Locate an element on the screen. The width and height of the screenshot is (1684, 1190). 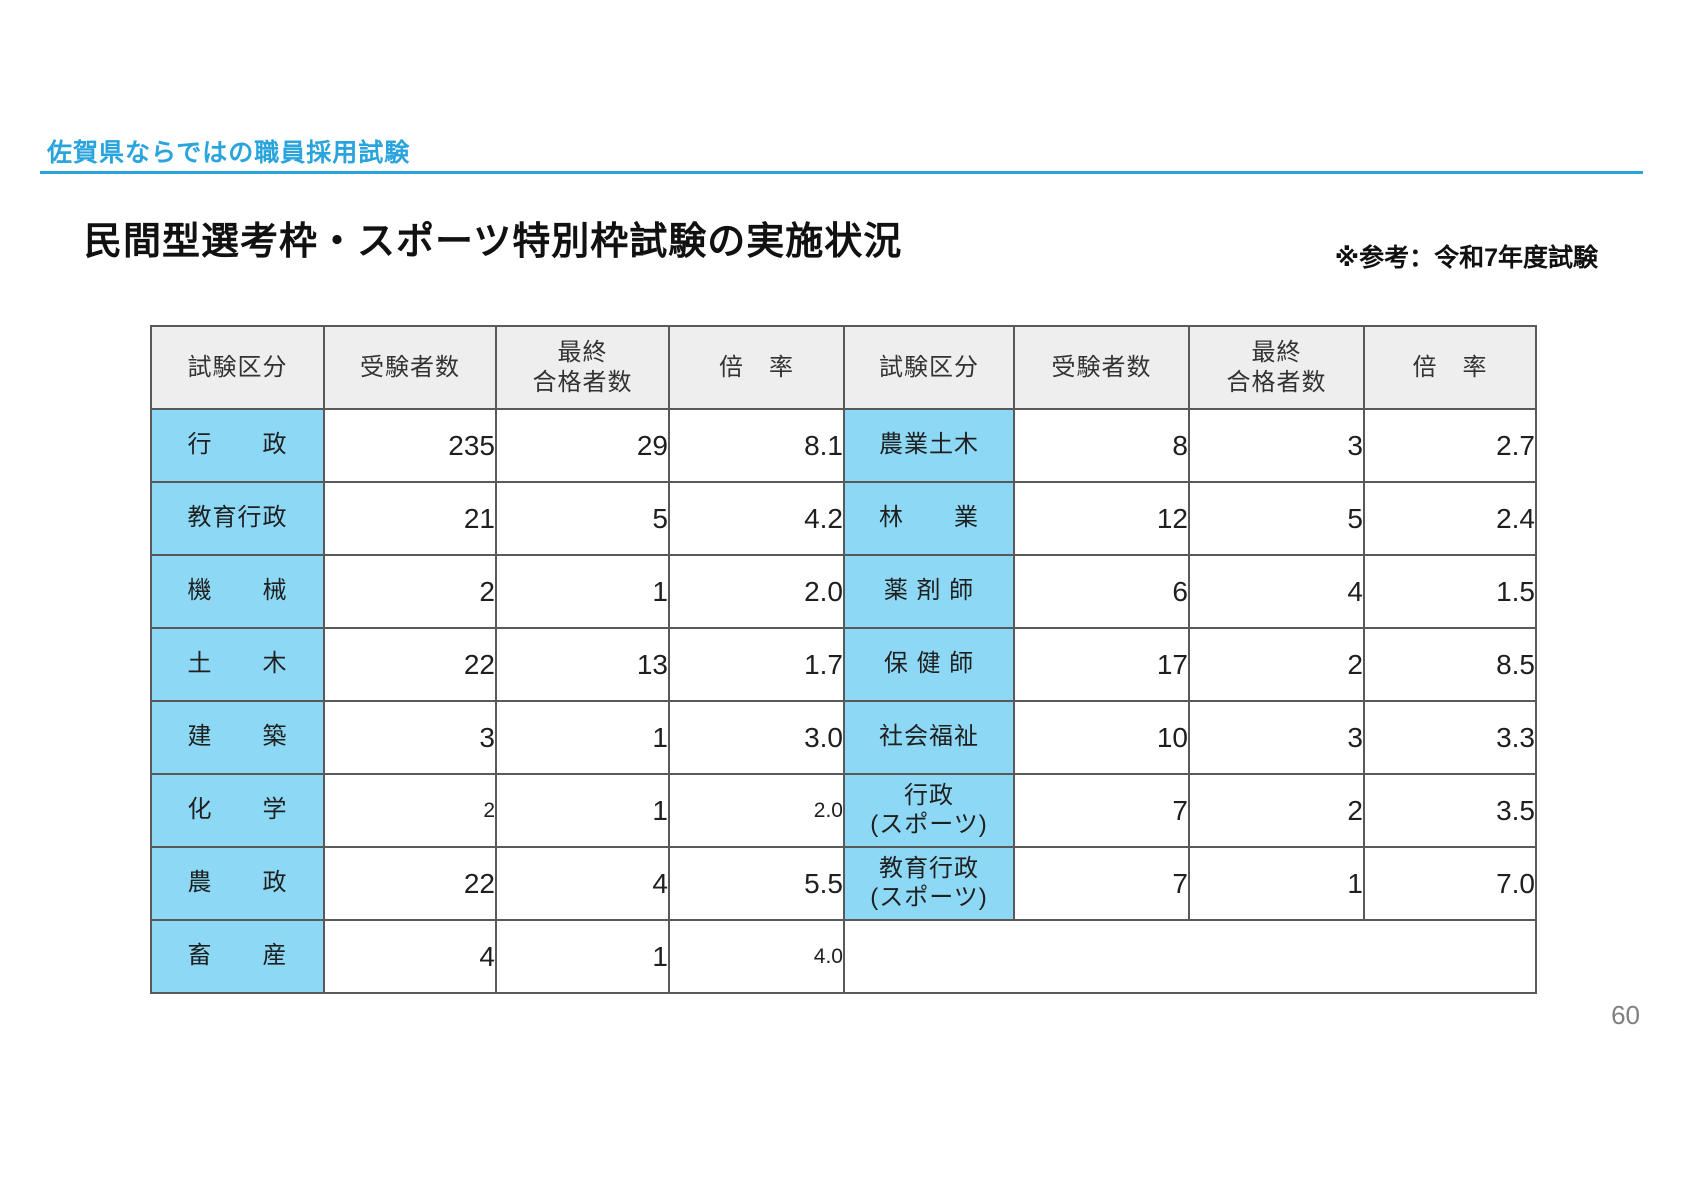
table-row: 建 築 3 1 3.0 社会福祉 10 3 3.3 is located at coordinates (843, 737).